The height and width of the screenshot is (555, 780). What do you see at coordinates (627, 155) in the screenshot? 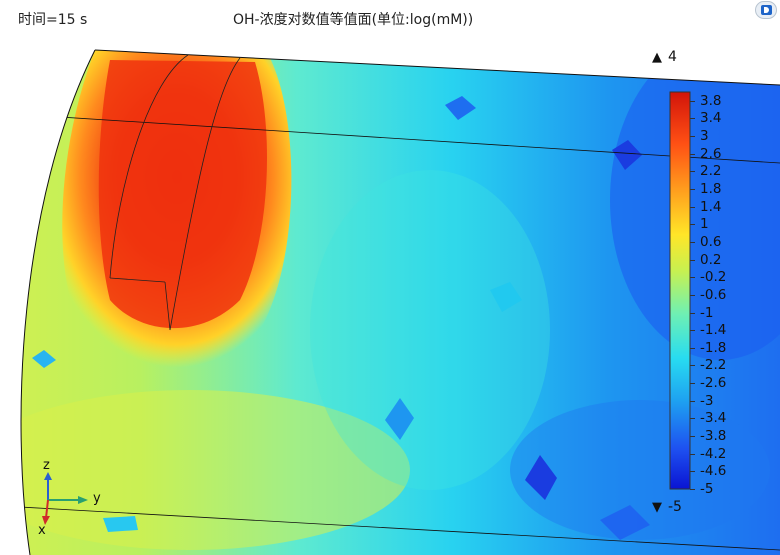
I see `blue-patch` at bounding box center [627, 155].